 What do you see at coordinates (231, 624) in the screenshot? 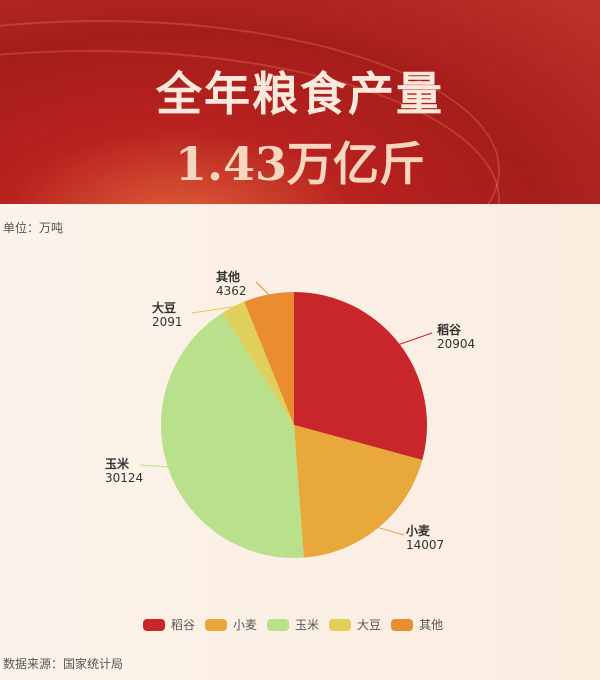
I see `legend-item: 小麦` at bounding box center [231, 624].